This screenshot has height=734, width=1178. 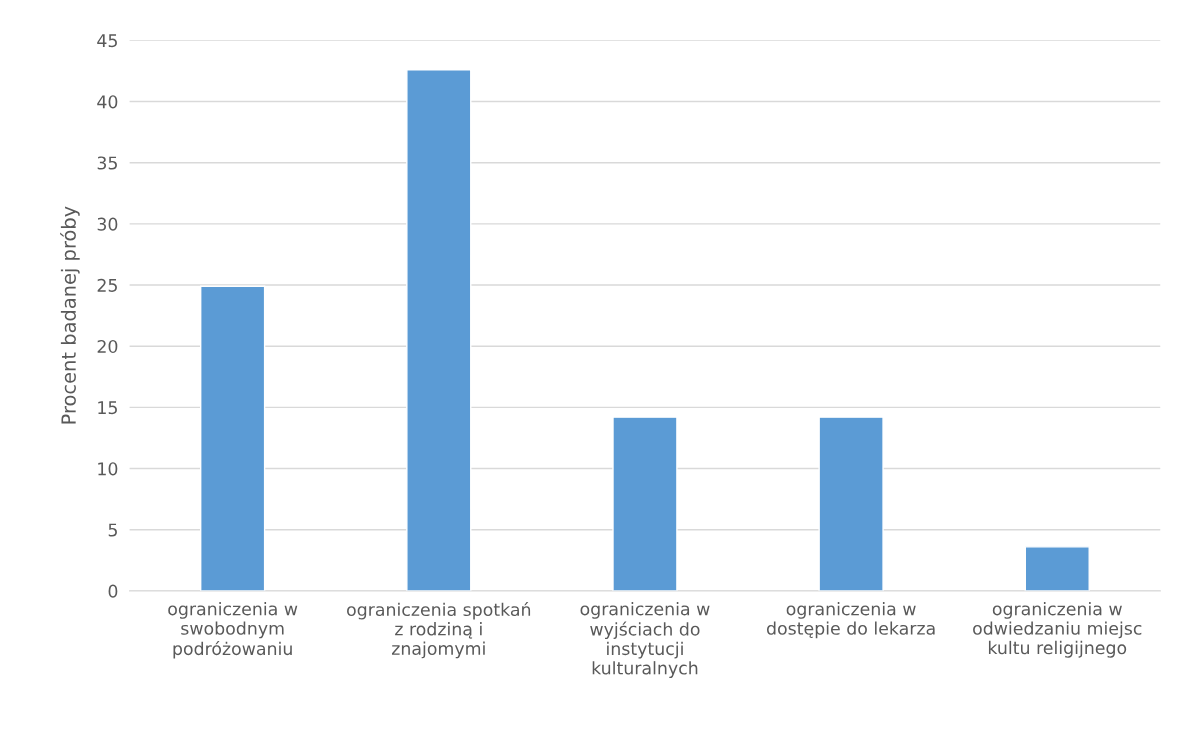 What do you see at coordinates (1057, 629) in the screenshot?
I see `x-tick-label: ograniczenia w odwiedzaniu miejsc kultu religijnego` at bounding box center [1057, 629].